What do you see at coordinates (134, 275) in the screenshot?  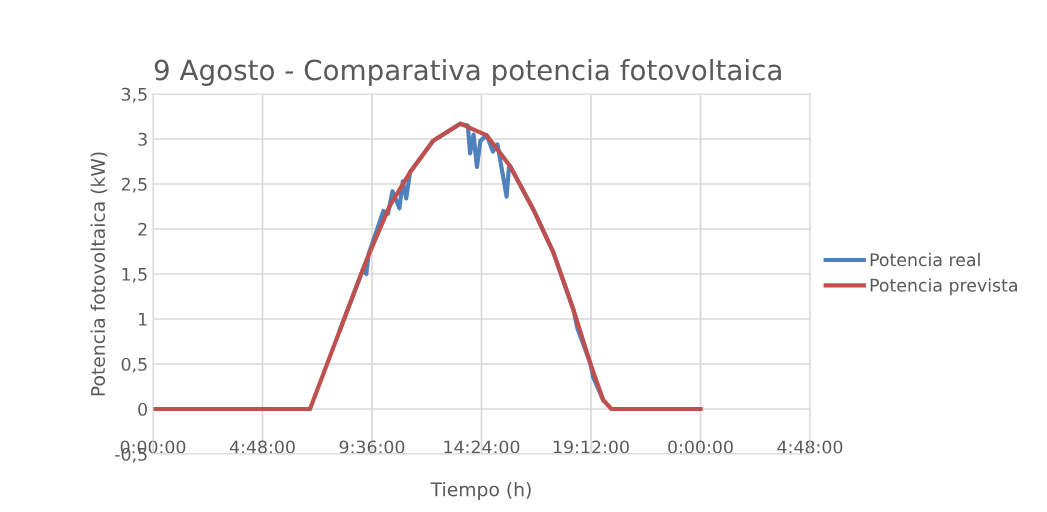 I see `y-tick-label: 1,5` at bounding box center [134, 275].